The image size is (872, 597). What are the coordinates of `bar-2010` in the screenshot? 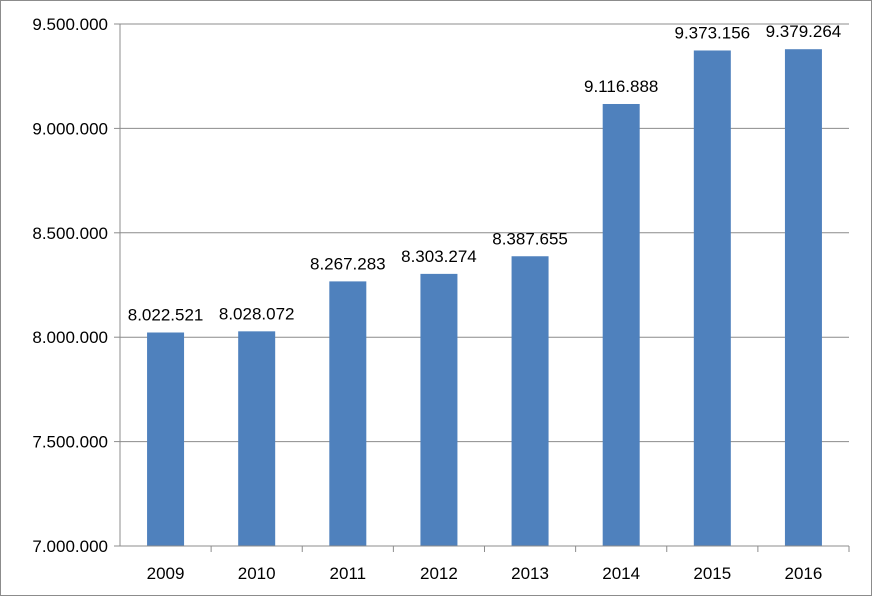 It's located at (257, 438).